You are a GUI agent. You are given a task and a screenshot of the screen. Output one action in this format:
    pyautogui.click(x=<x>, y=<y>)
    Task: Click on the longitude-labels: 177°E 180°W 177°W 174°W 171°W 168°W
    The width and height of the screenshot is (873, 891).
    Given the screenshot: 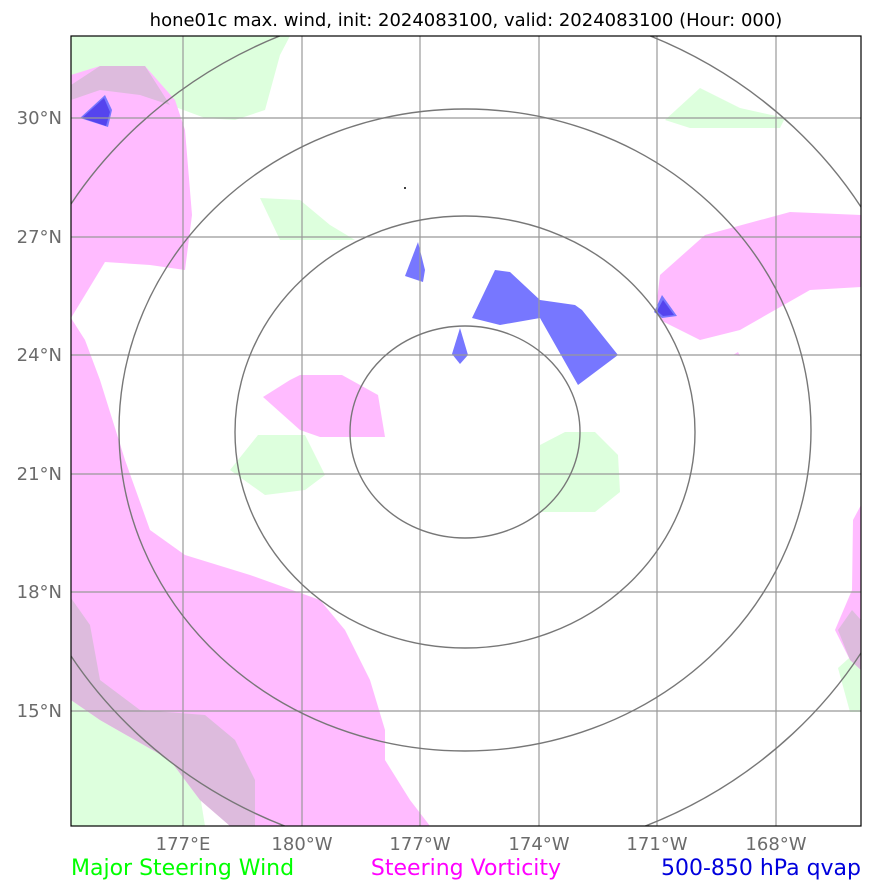 What is the action you would take?
    pyautogui.click(x=481, y=844)
    